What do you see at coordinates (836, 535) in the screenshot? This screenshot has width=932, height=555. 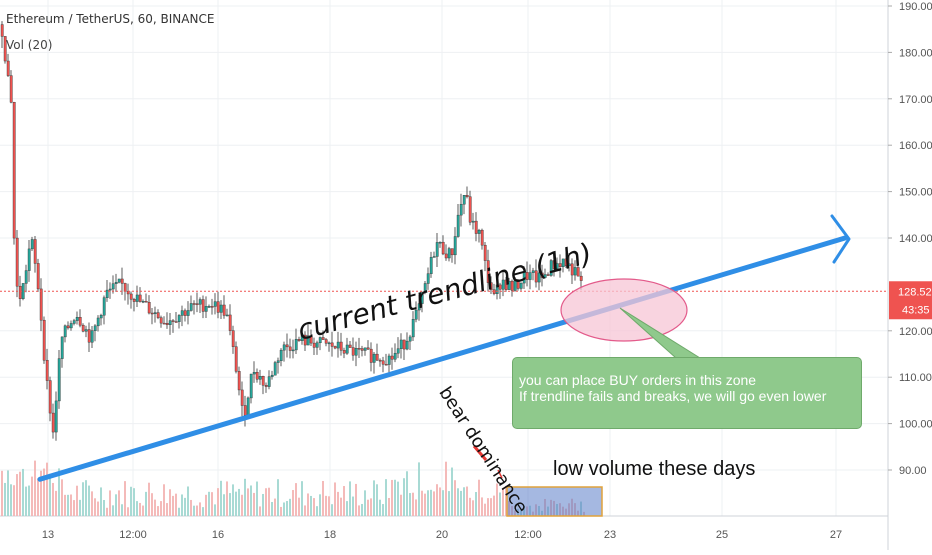 I see `time-tick-label: 27` at bounding box center [836, 535].